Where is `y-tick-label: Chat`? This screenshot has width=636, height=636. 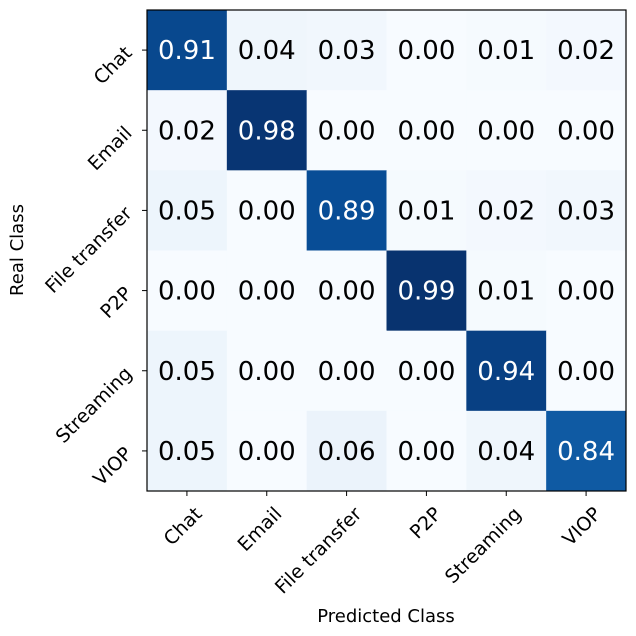
y-tick-label: Chat is located at coordinates (113, 65).